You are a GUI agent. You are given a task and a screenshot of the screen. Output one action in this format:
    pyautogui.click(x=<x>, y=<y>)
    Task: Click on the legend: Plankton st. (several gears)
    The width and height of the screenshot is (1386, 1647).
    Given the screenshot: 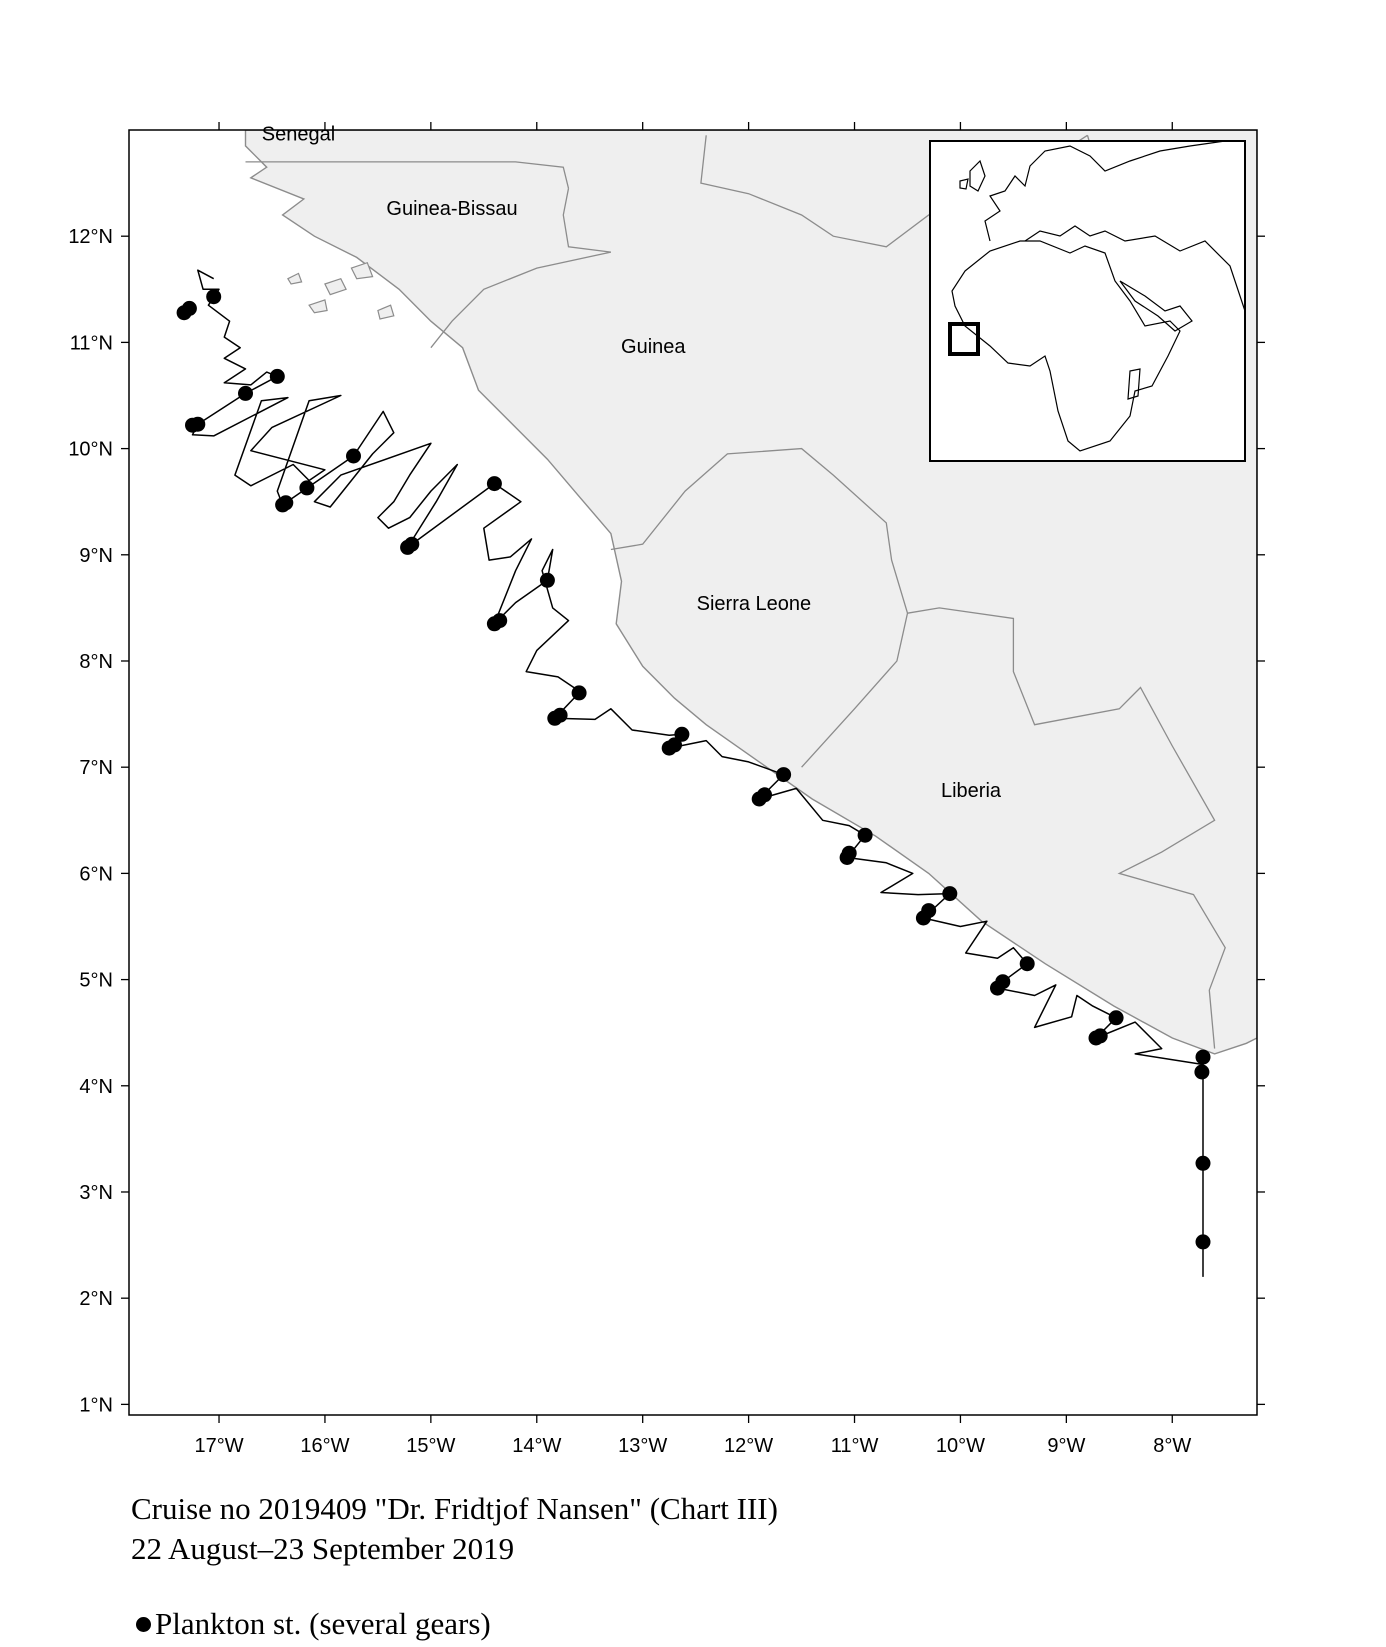 What is the action you would take?
    pyautogui.click(x=313, y=1624)
    